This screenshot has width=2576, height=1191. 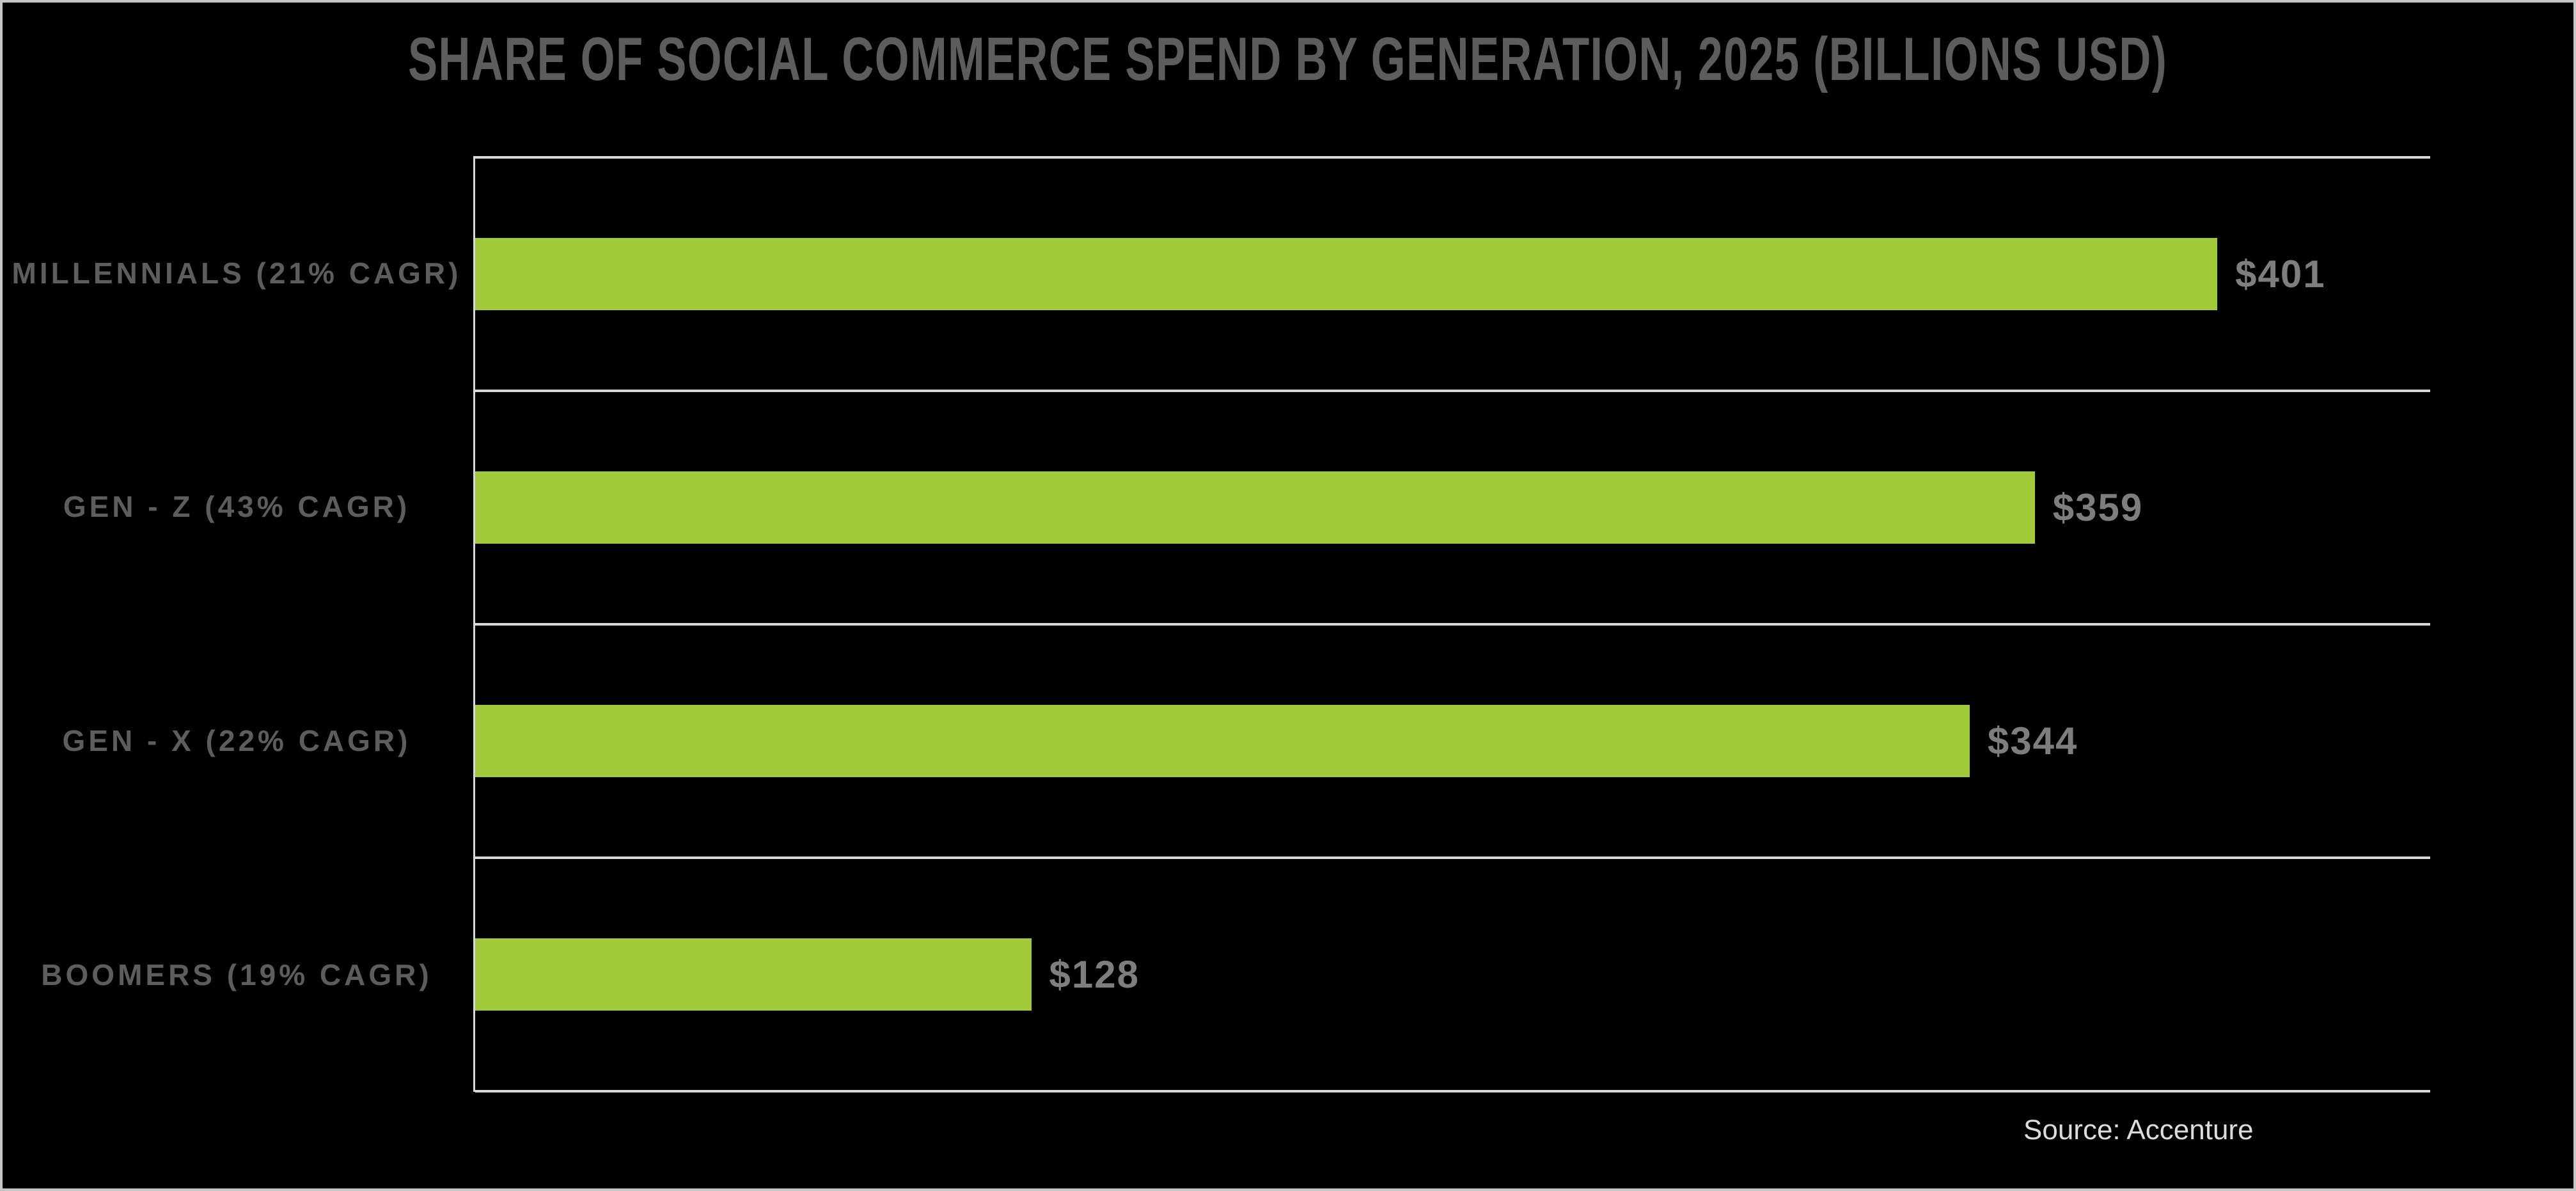 What do you see at coordinates (1255, 507) in the screenshot?
I see `bar-gen-z` at bounding box center [1255, 507].